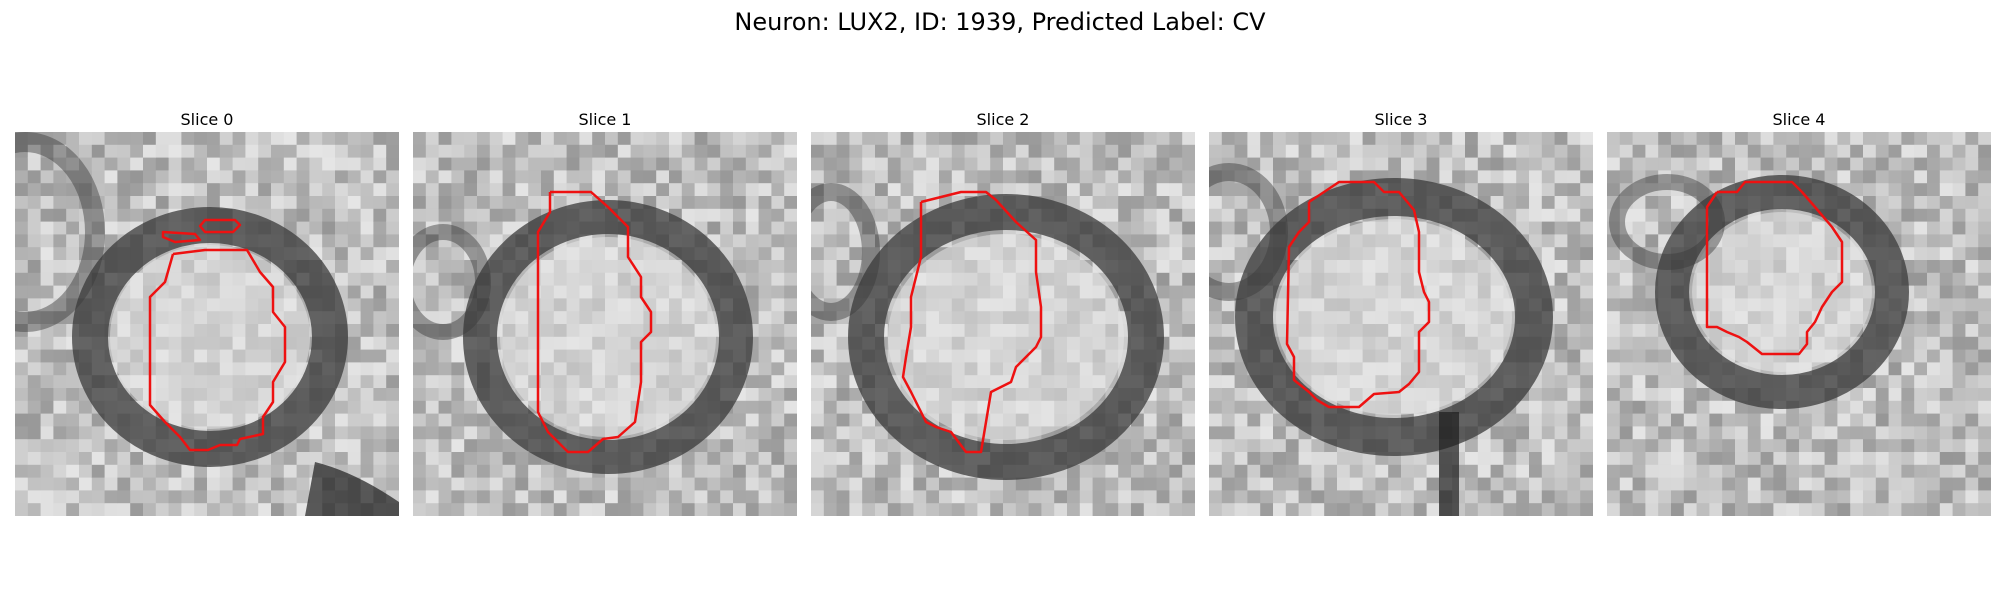 The image size is (2000, 600). Describe the element at coordinates (1003, 119) in the screenshot. I see `slice-title: Slice 2` at that location.